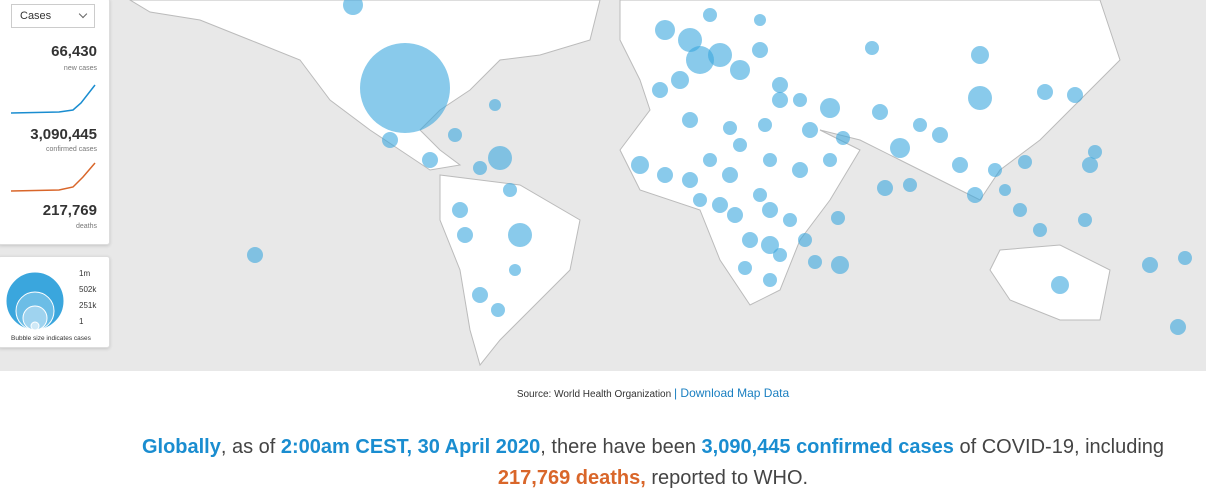 The image size is (1206, 494). Describe the element at coordinates (613, 394) in the screenshot. I see `source-name: World Health Organization` at that location.